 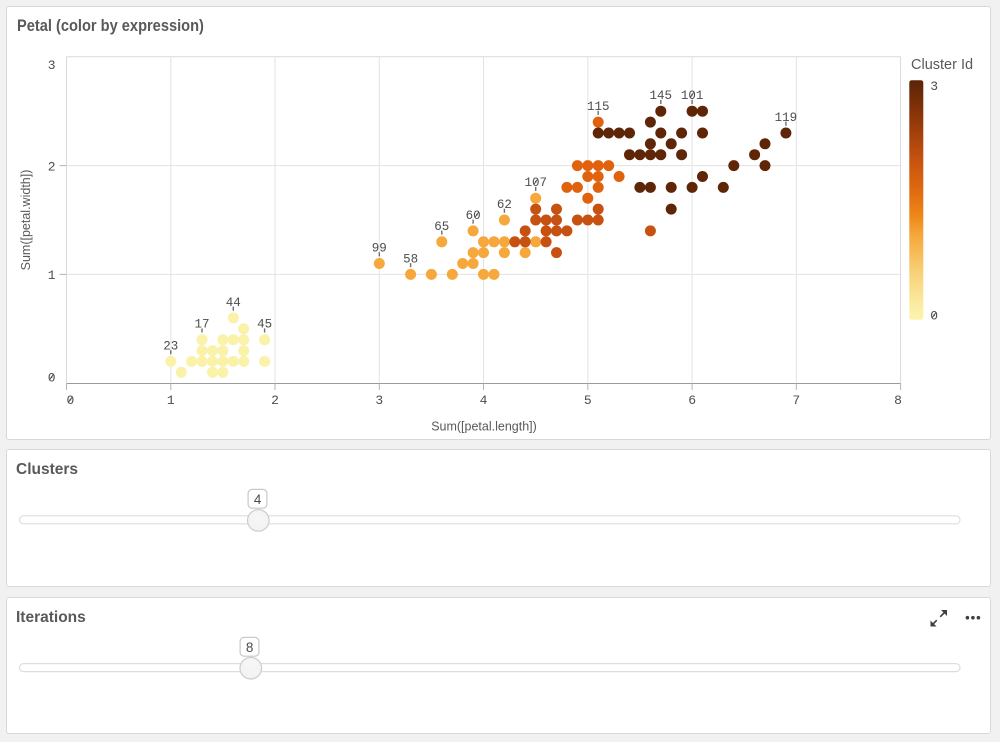 I want to click on svg-text: 5, so click(x=588, y=400).